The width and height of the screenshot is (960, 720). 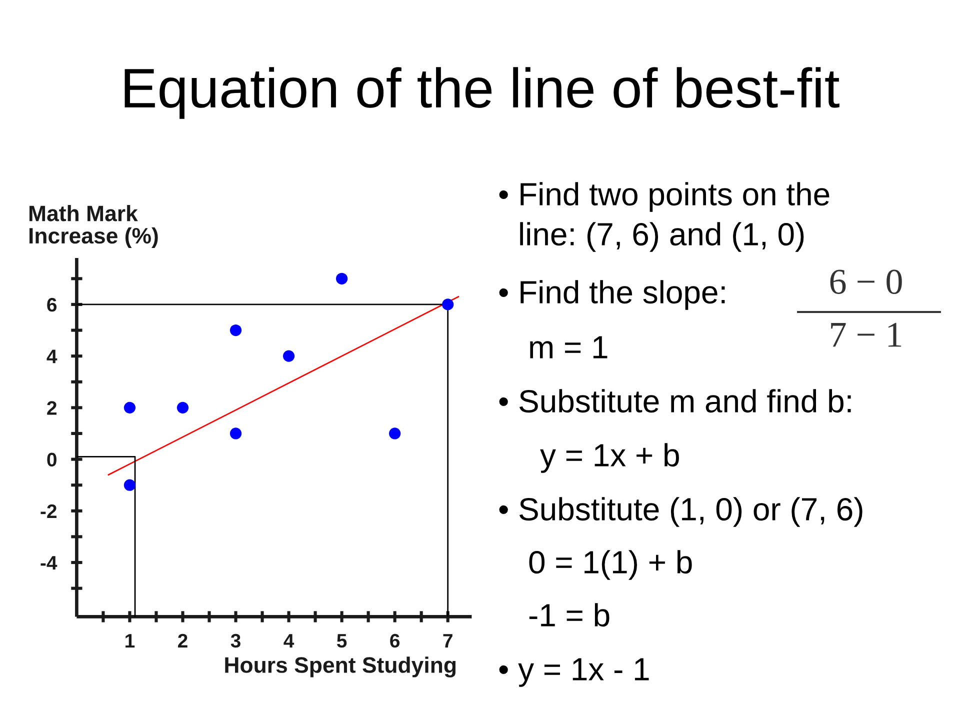 I want to click on x-tick-label: 7, so click(x=447, y=641).